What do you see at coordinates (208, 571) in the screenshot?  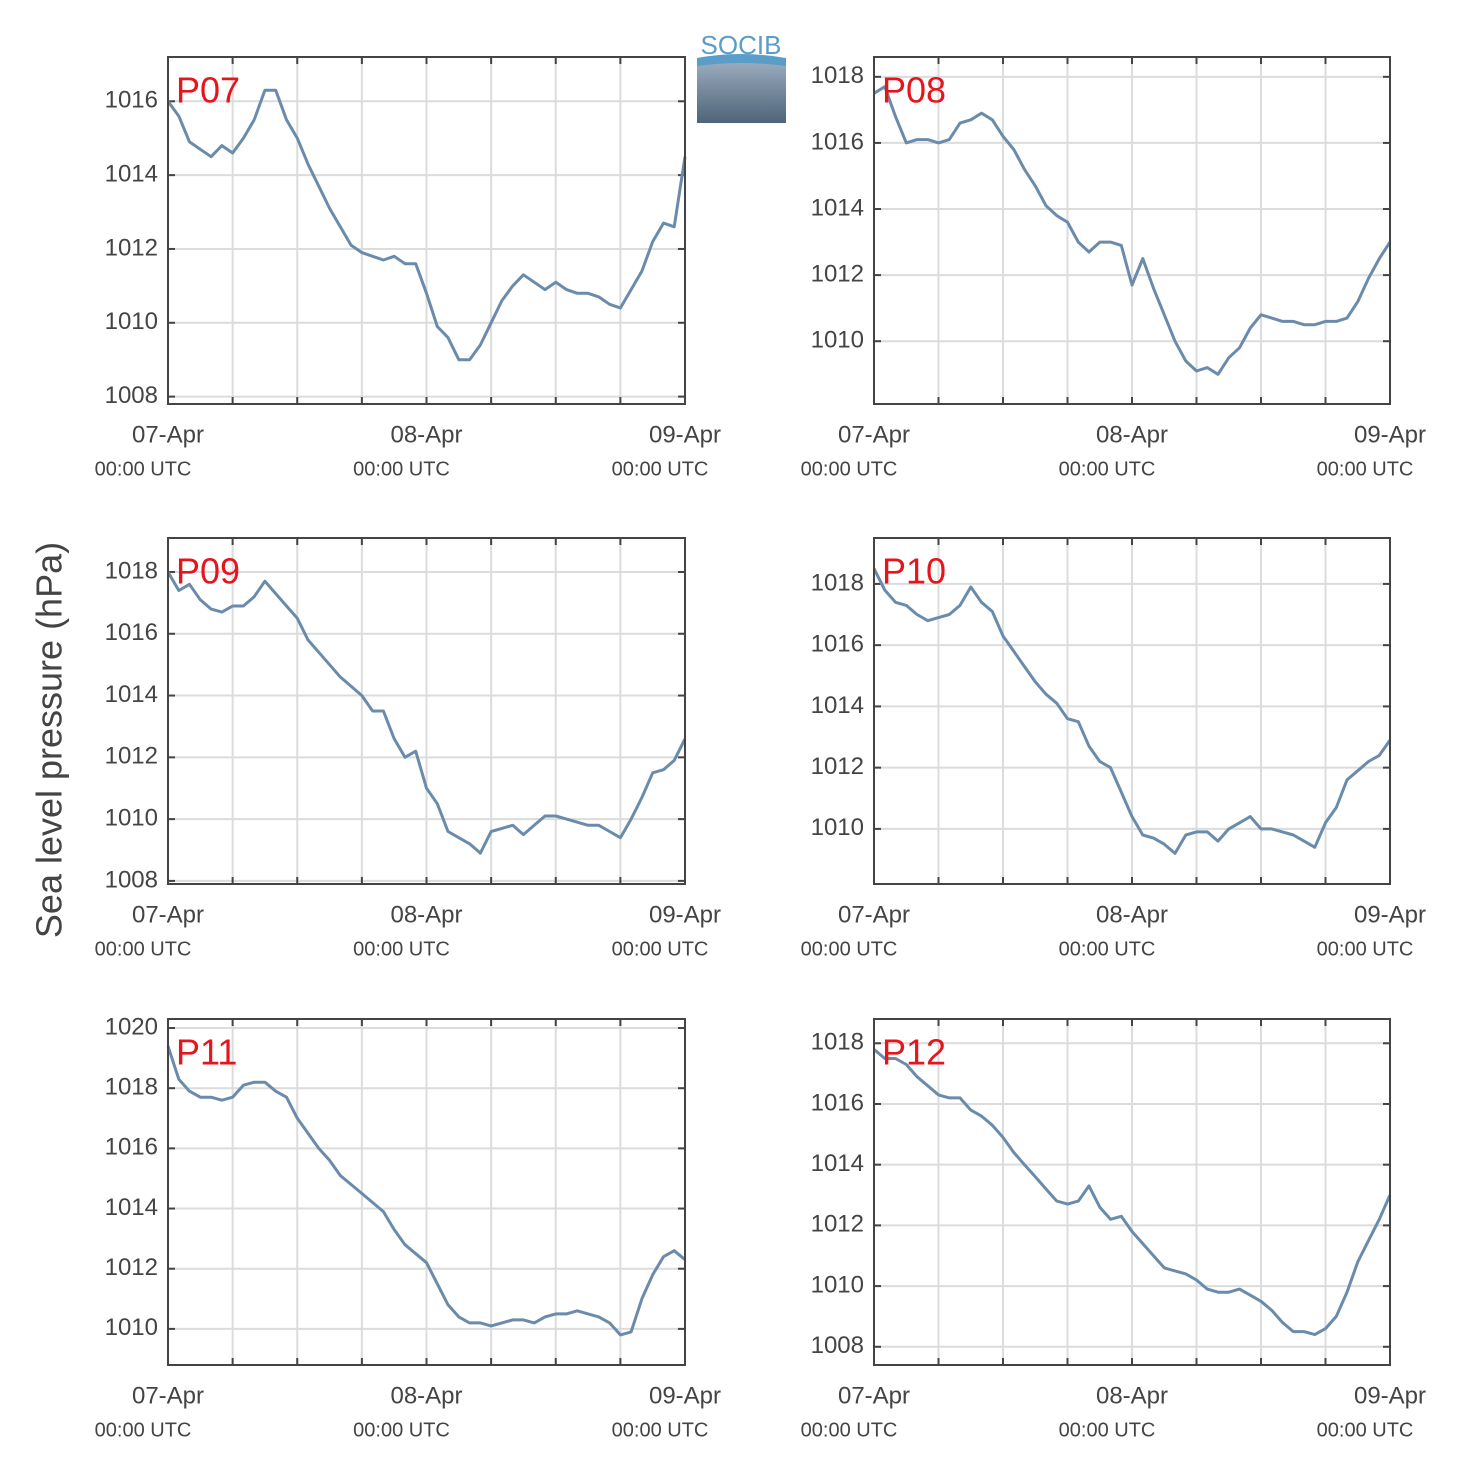 I see `panel-title: P09` at bounding box center [208, 571].